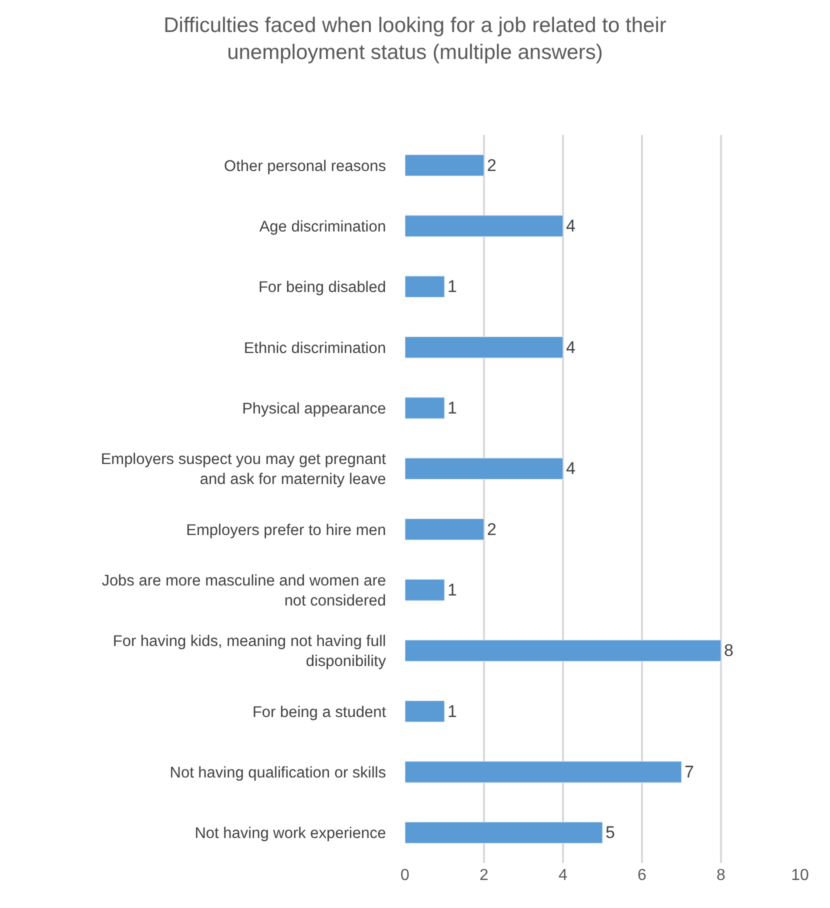 This screenshot has width=830, height=908. I want to click on y-tick-label: Employers prefer to hire men, so click(286, 530).